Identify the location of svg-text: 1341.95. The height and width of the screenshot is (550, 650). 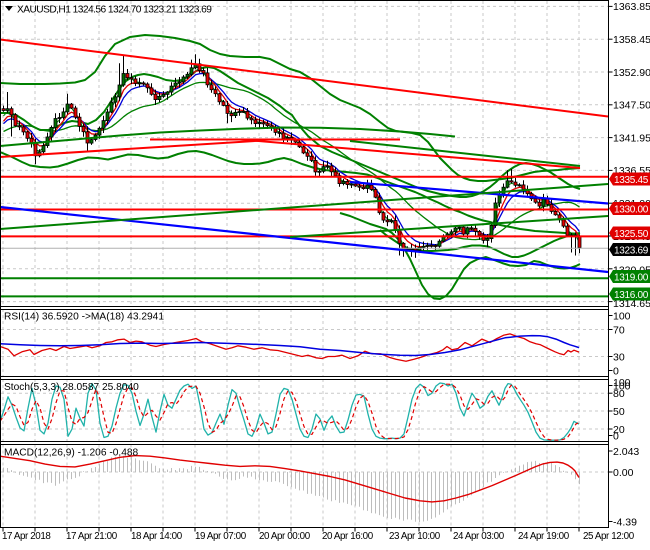
(631, 138).